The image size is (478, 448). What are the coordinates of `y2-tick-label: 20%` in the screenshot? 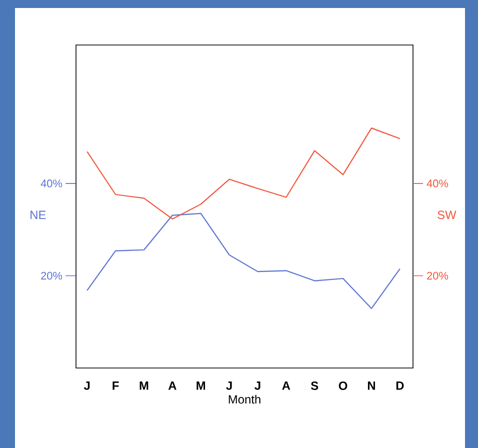 It's located at (437, 276).